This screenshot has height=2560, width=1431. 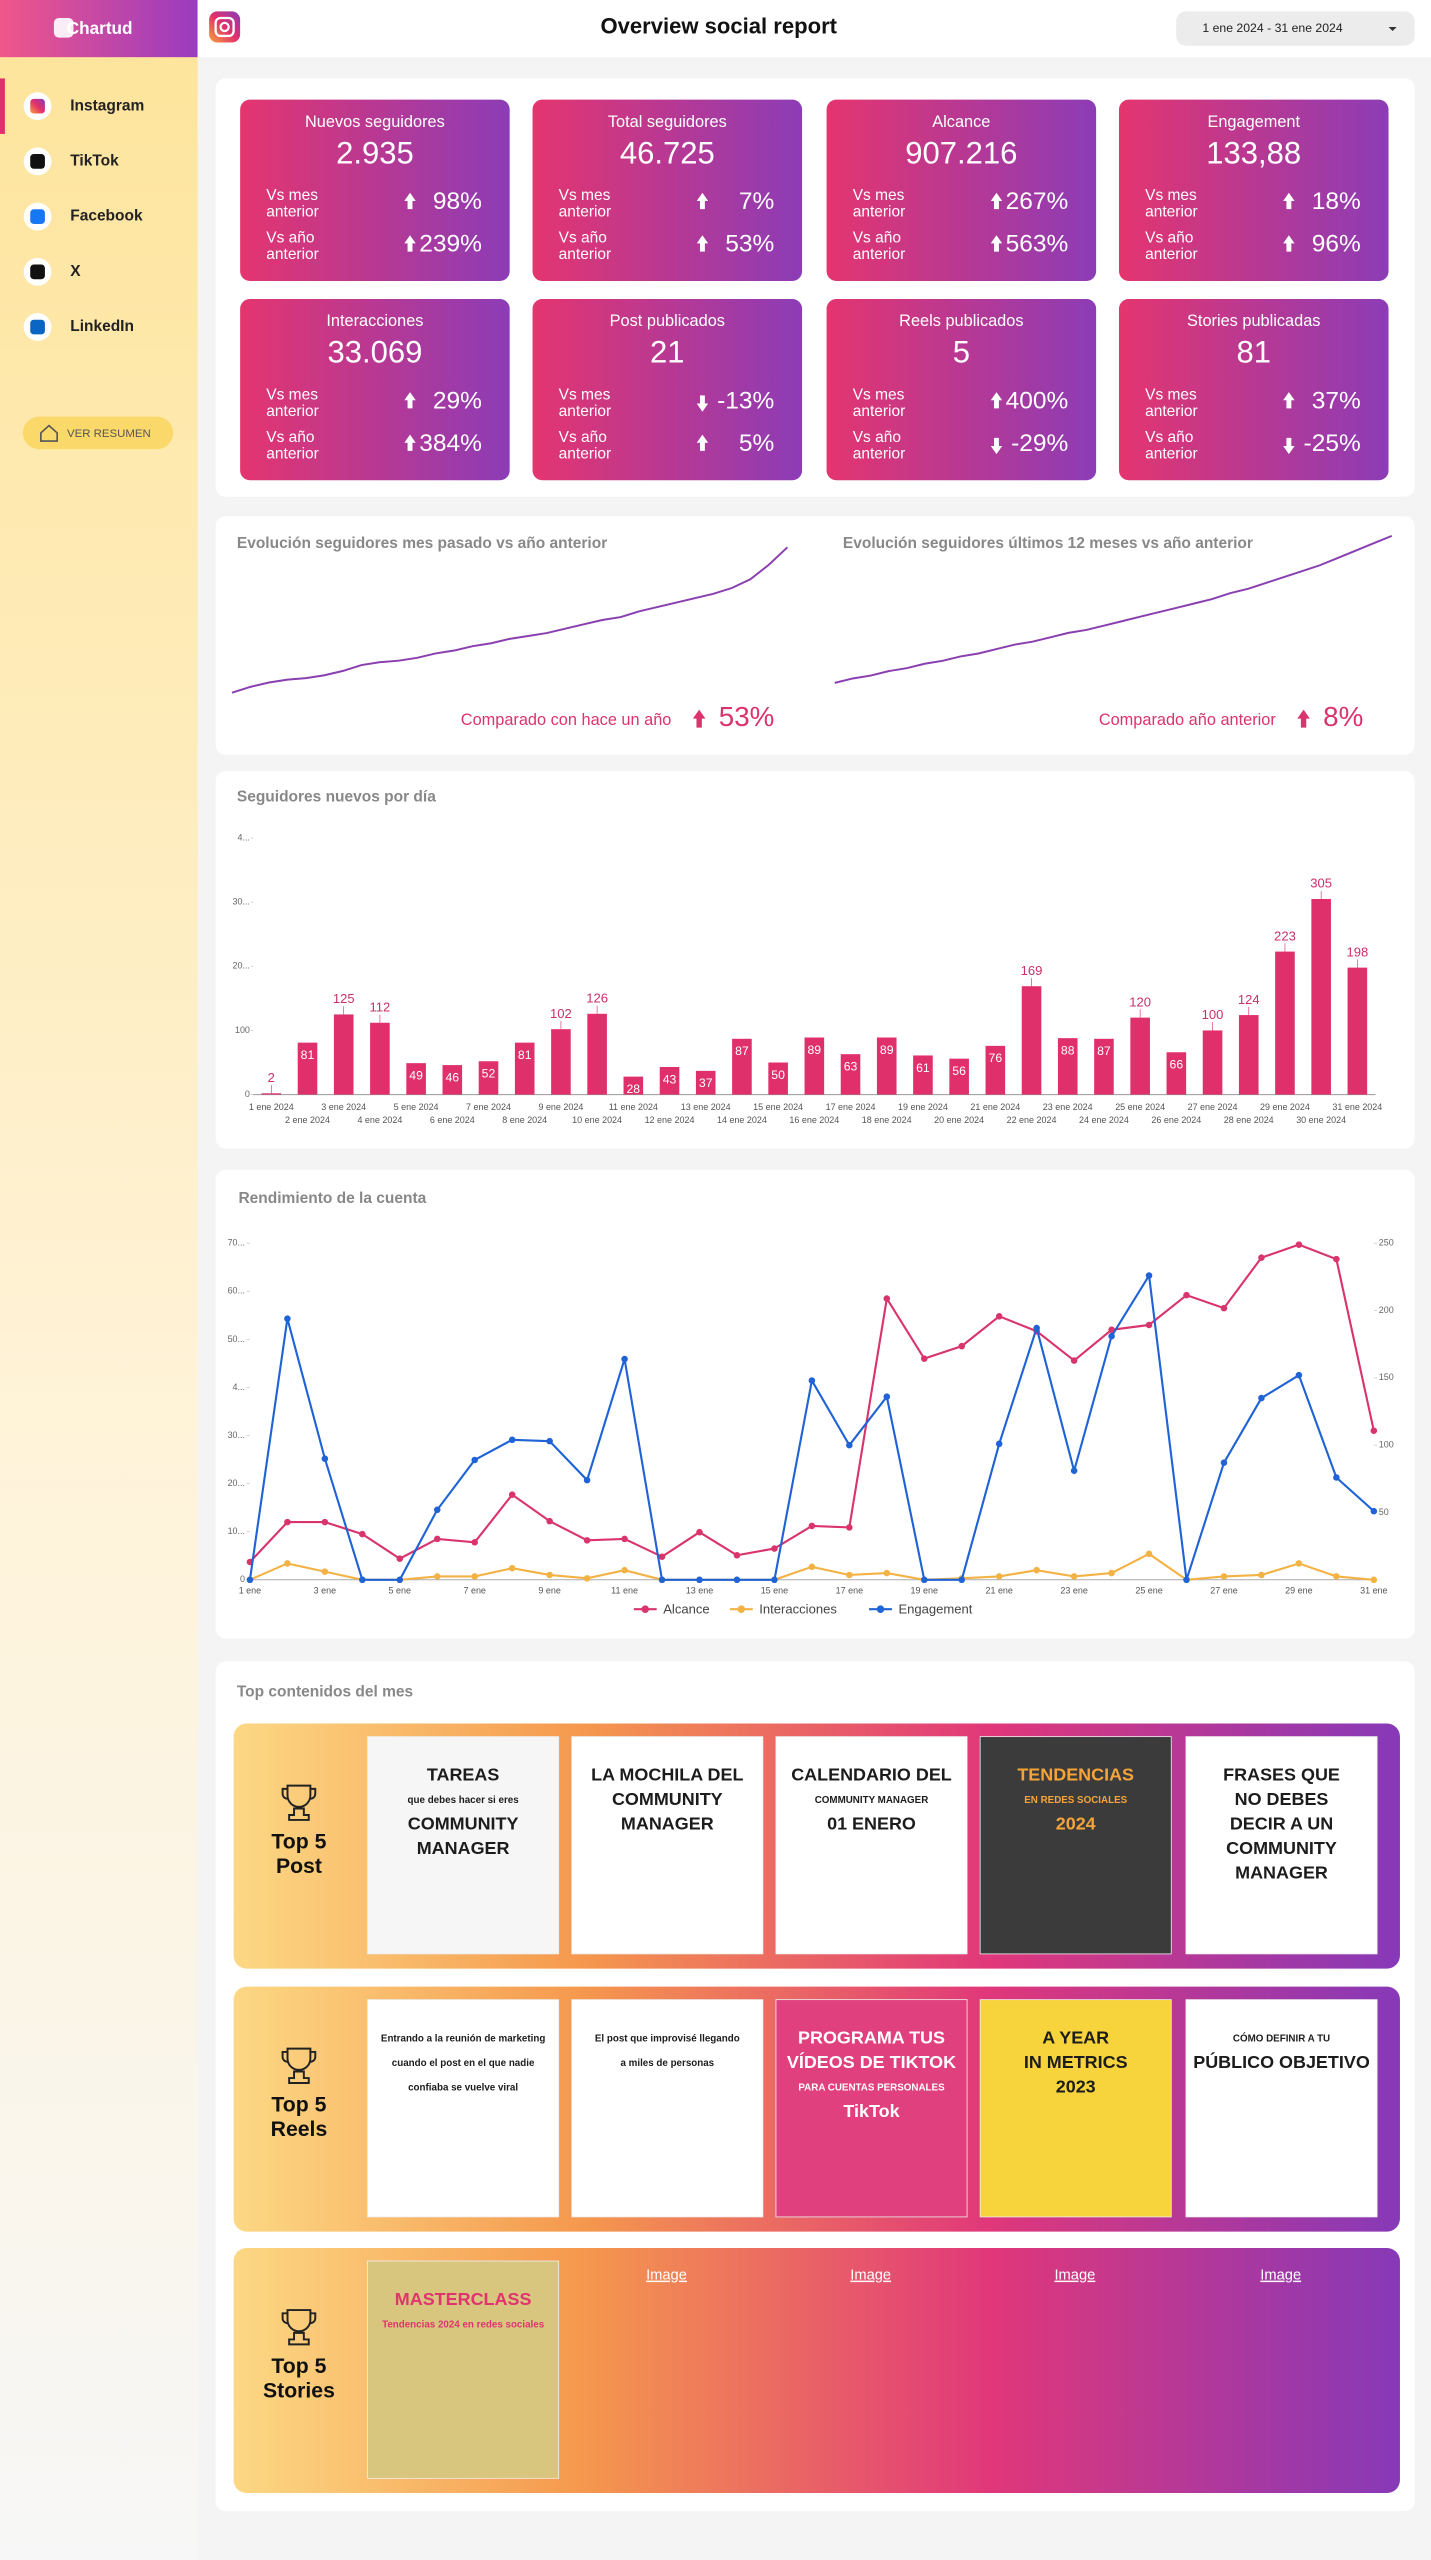 What do you see at coordinates (778, 1075) in the screenshot?
I see `value-label: 50` at bounding box center [778, 1075].